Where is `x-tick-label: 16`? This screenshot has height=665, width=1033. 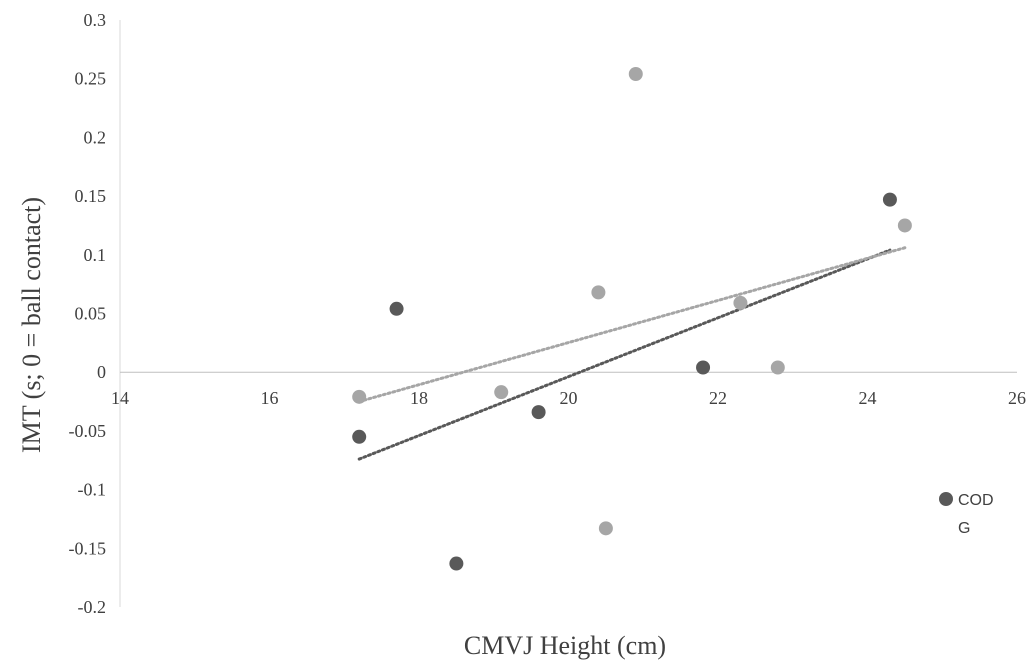 x-tick-label: 16 is located at coordinates (270, 398).